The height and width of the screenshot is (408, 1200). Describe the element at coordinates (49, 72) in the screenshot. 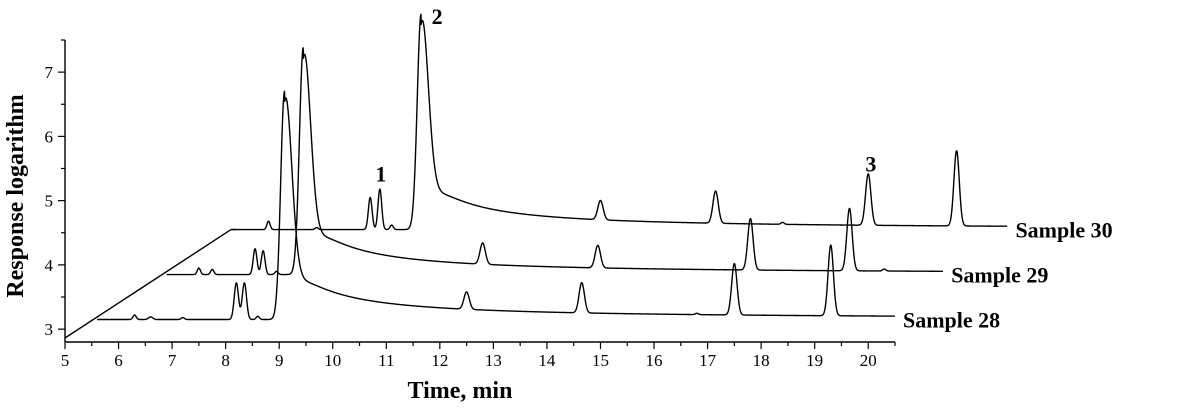

I see `y-tick-label: 7` at that location.